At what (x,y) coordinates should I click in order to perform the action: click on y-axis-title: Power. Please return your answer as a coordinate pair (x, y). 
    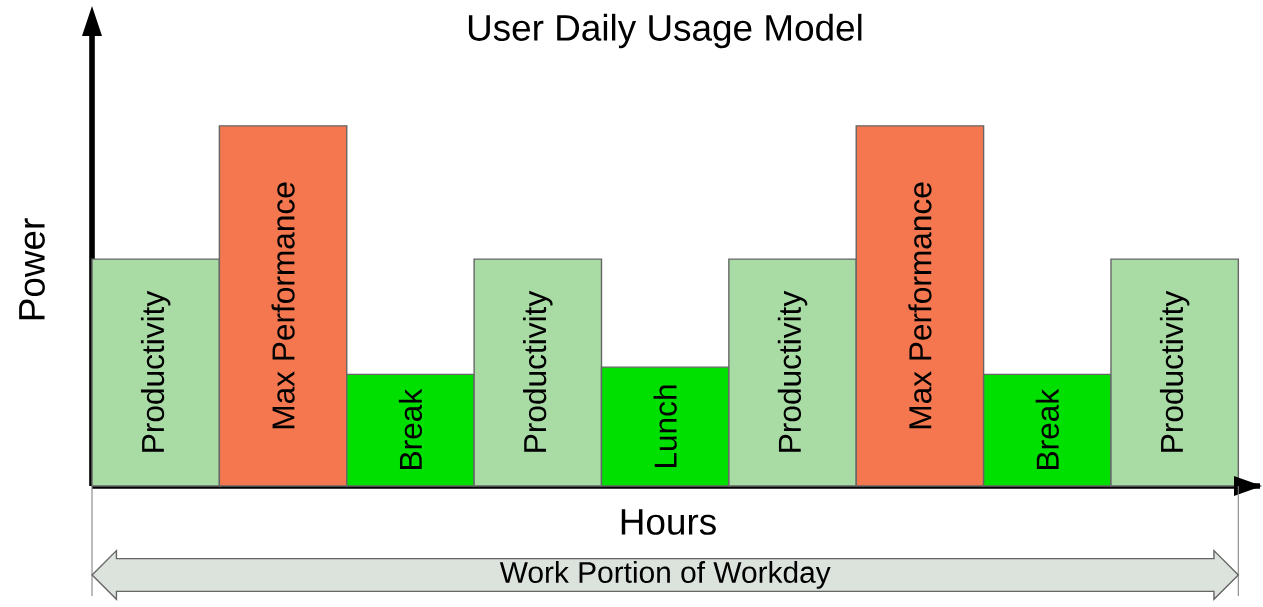
    Looking at the image, I should click on (32, 269).